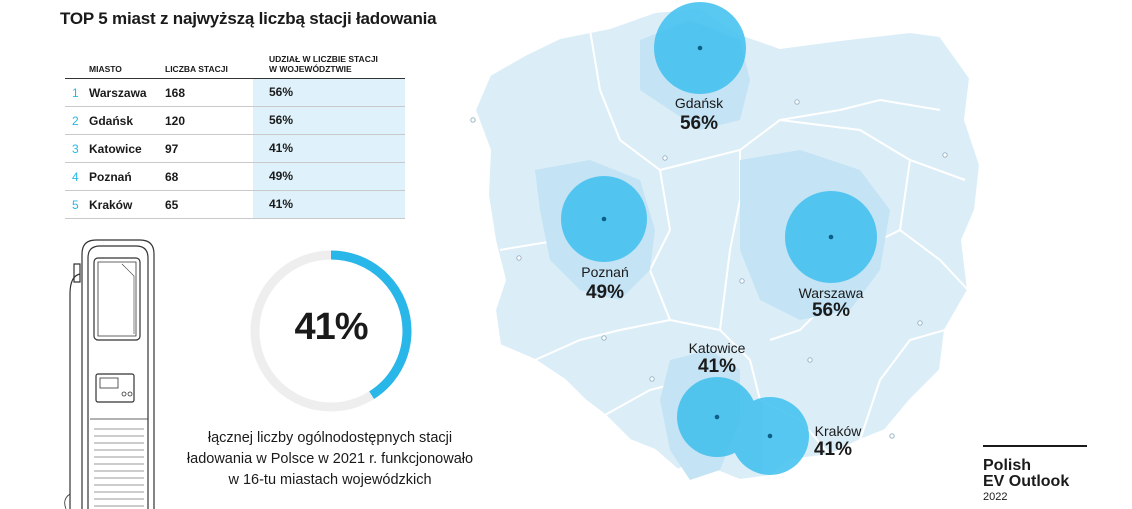  What do you see at coordinates (75, 93) in the screenshot?
I see `row-rank: 1` at bounding box center [75, 93].